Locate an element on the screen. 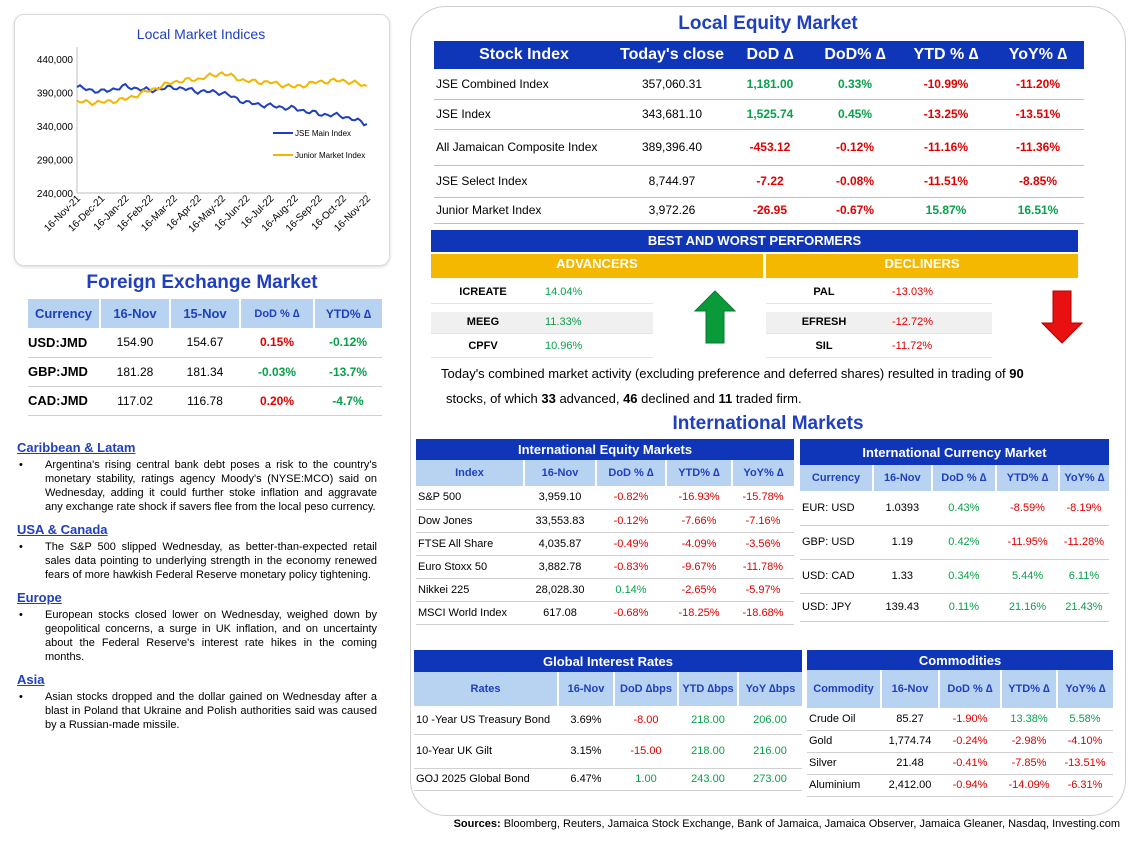  table-row: Aluminium 2,412.00 -0.94% -14.09% -6.31% is located at coordinates (960, 785).